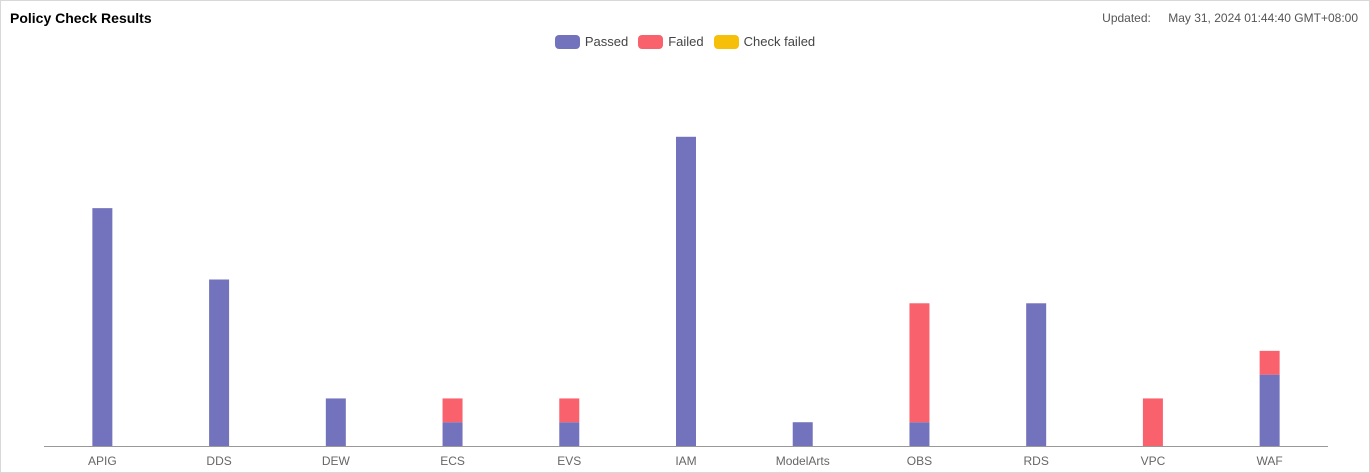 This screenshot has height=473, width=1370. Describe the element at coordinates (1269, 362) in the screenshot. I see `bar-waf-failed` at that location.